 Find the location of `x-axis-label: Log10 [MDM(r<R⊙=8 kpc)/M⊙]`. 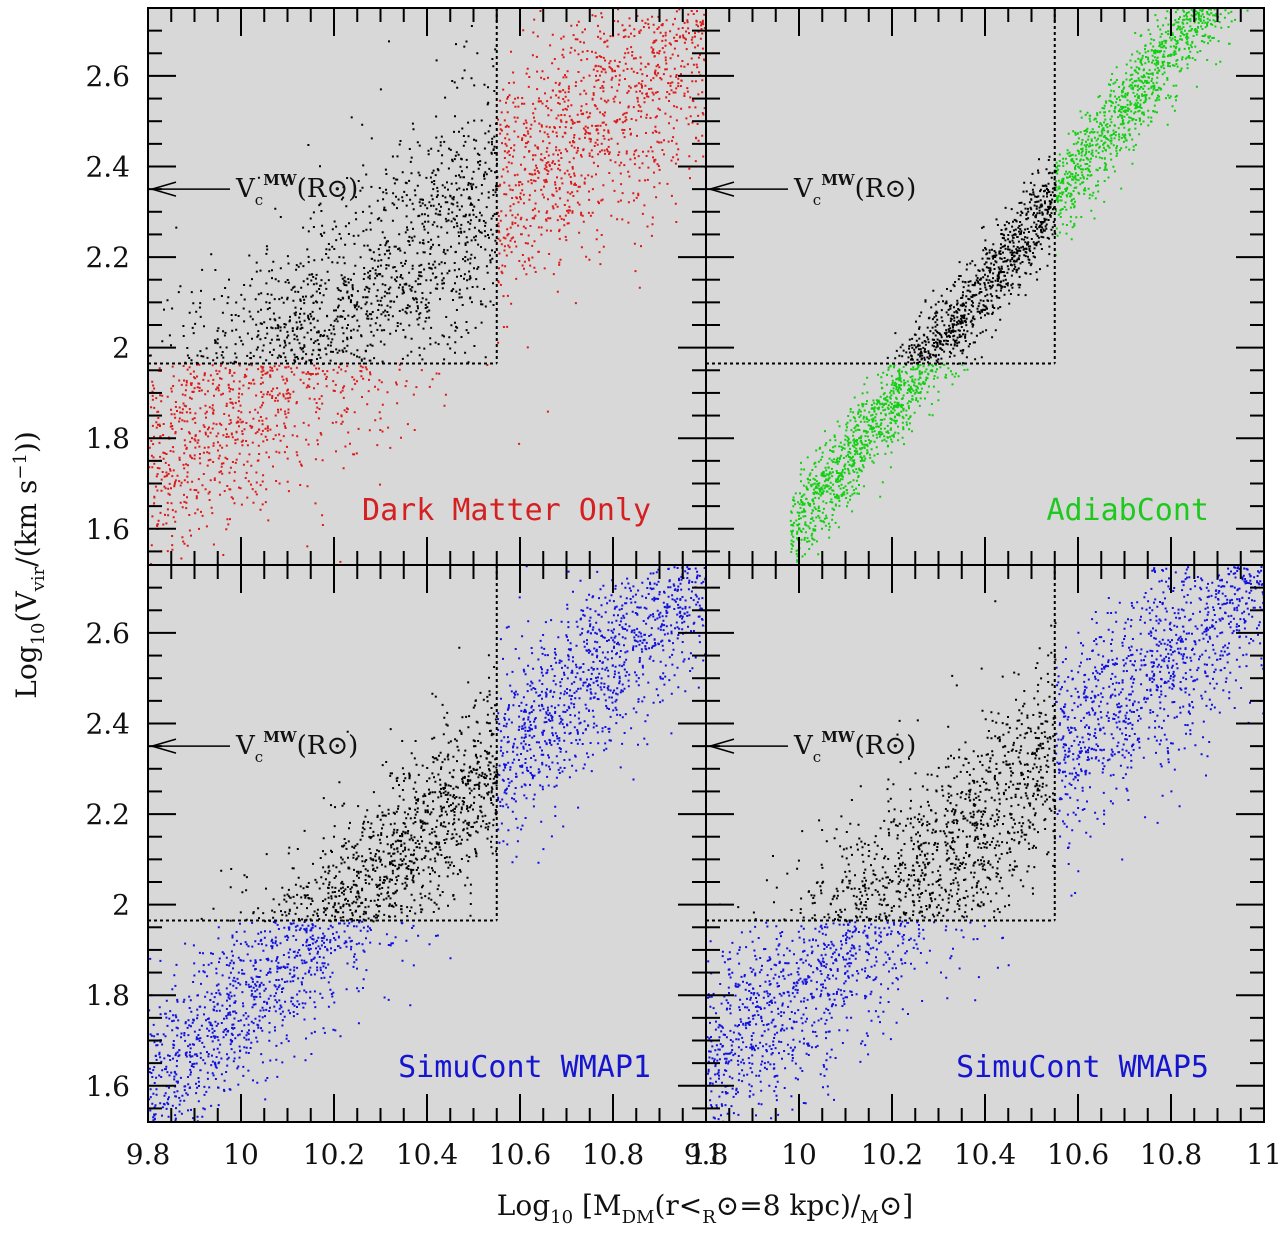

x-axis-label: Log10 [MDM(r<R⊙=8 kpc)/M⊙] is located at coordinates (705, 1208).